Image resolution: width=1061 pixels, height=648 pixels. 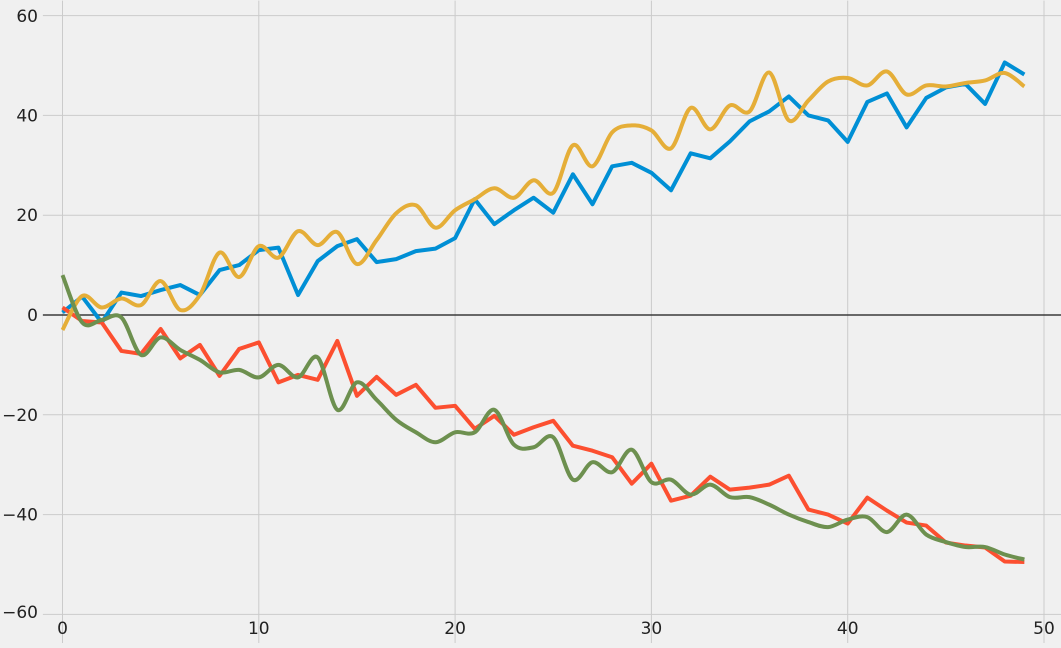 What do you see at coordinates (20, 516) in the screenshot?
I see `y-tick-label-5: −40` at bounding box center [20, 516].